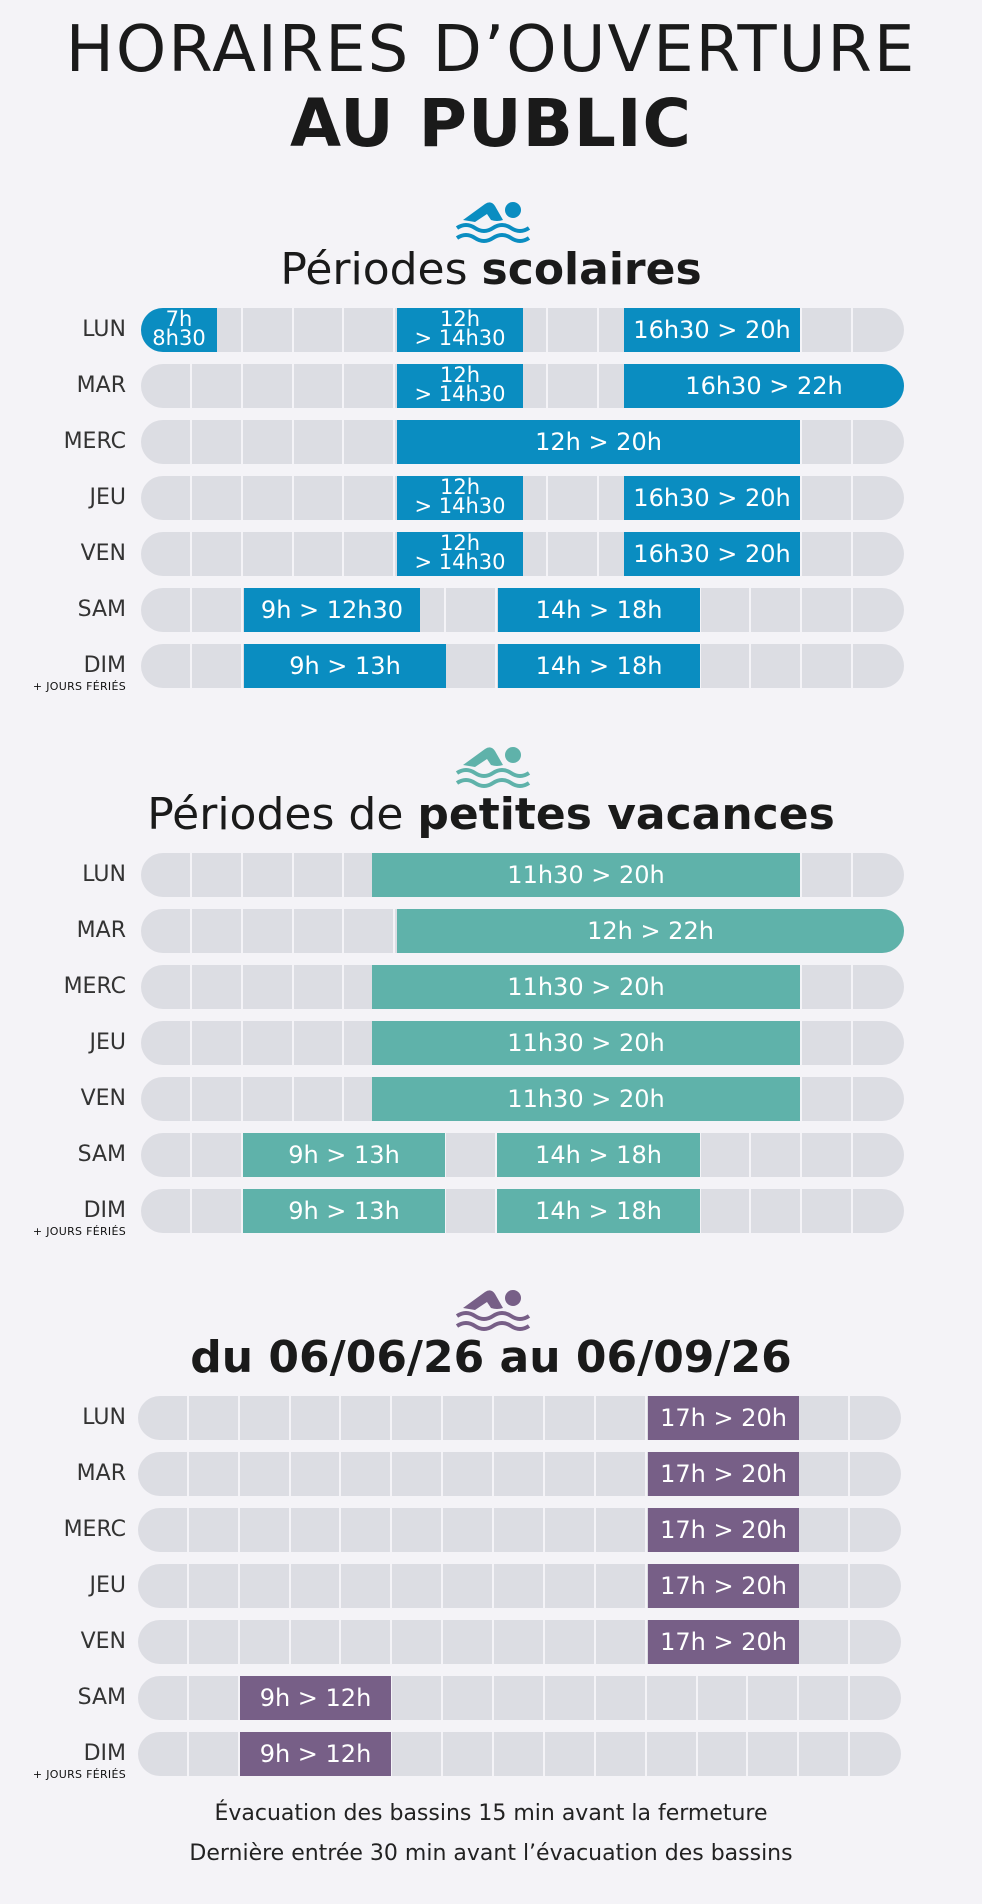 The image size is (982, 1904). I want to click on schedule-row: MAR 12h > 22h, so click(491, 931).